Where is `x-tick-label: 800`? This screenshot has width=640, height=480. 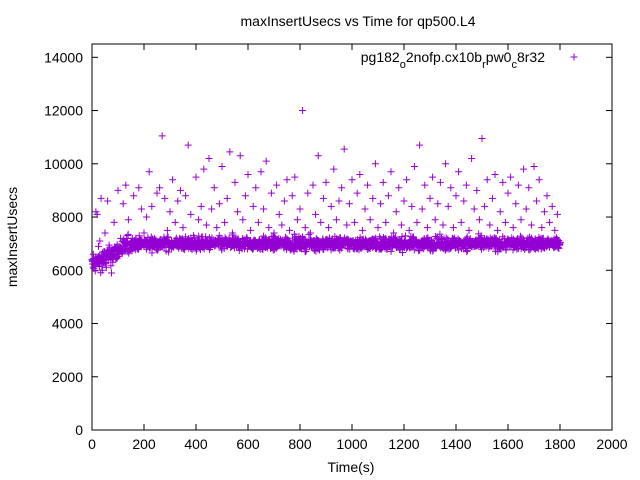
x-tick-label: 800 is located at coordinates (300, 444).